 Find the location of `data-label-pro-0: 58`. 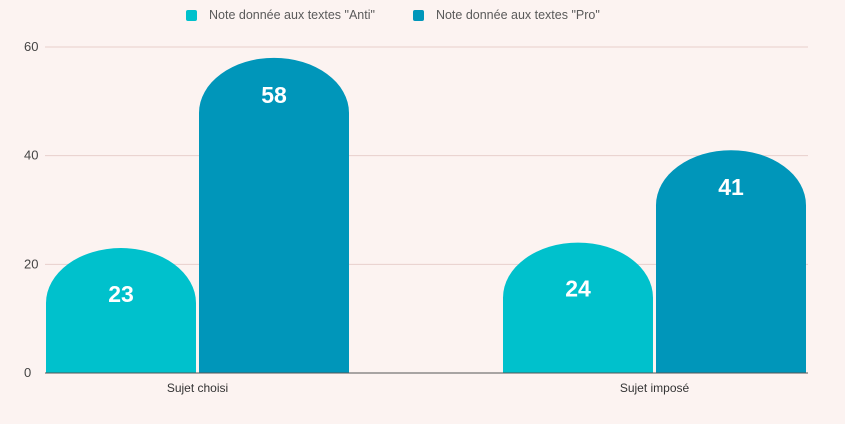

data-label-pro-0: 58 is located at coordinates (274, 95).